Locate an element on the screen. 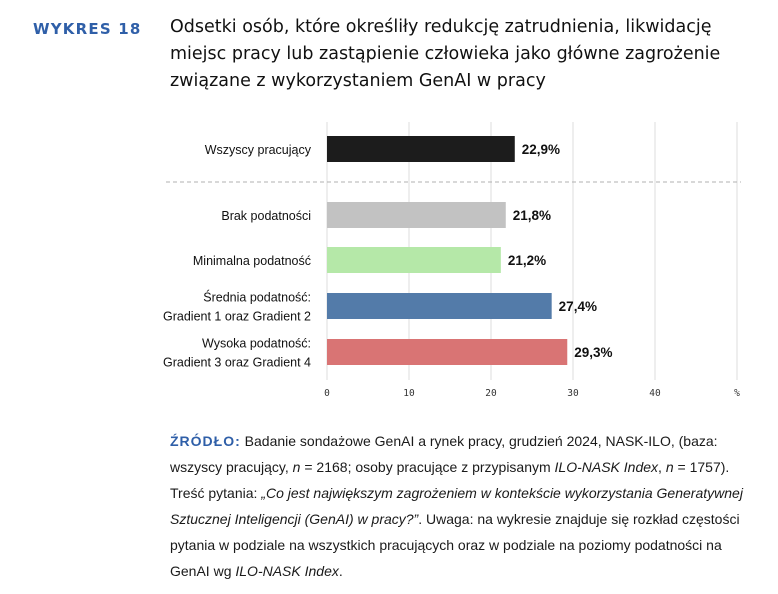 The height and width of the screenshot is (594, 778). source-n1-rest: = 2168; osoby pracujące z przypisanym is located at coordinates (427, 467).